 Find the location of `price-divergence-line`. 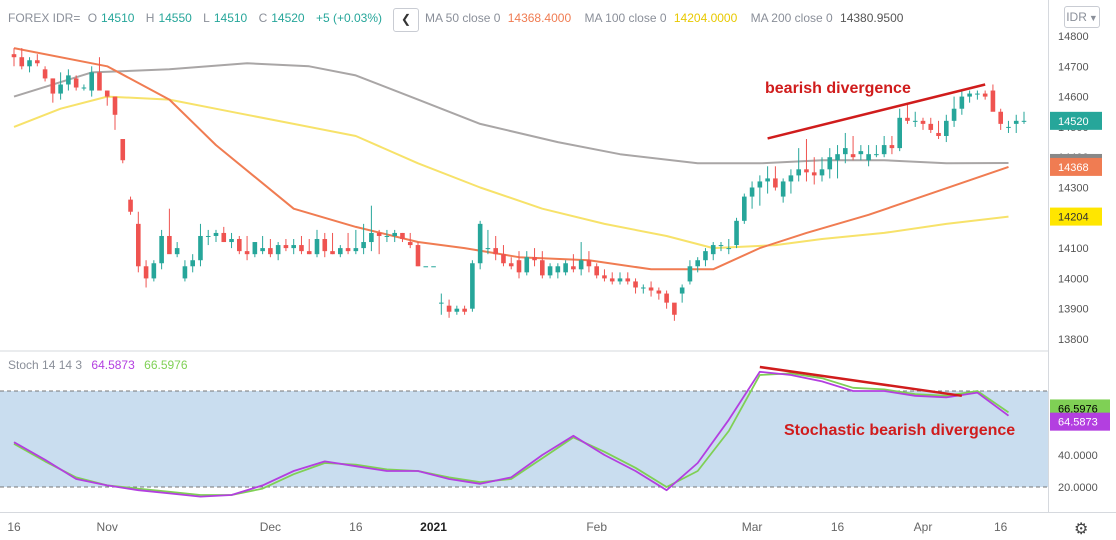

price-divergence-line is located at coordinates (876, 111).